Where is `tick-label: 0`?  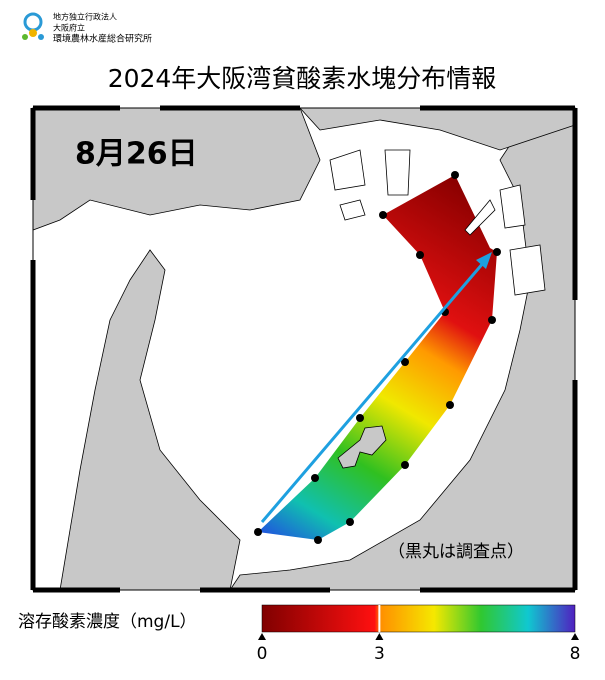 tick-label: 0 is located at coordinates (262, 654).